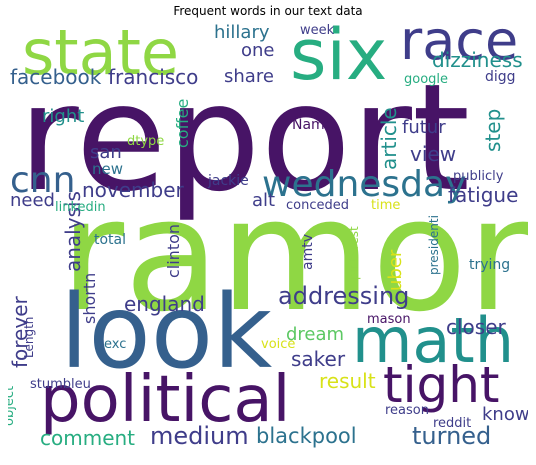  Describe the element at coordinates (477, 60) in the screenshot. I see `word-dizziness: dizziness` at that location.